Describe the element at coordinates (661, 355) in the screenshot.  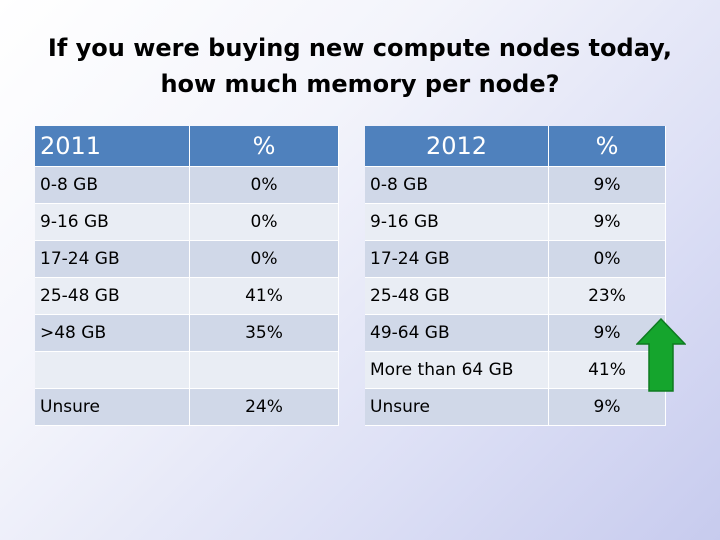
I see `up-arrow-icon` at that location.